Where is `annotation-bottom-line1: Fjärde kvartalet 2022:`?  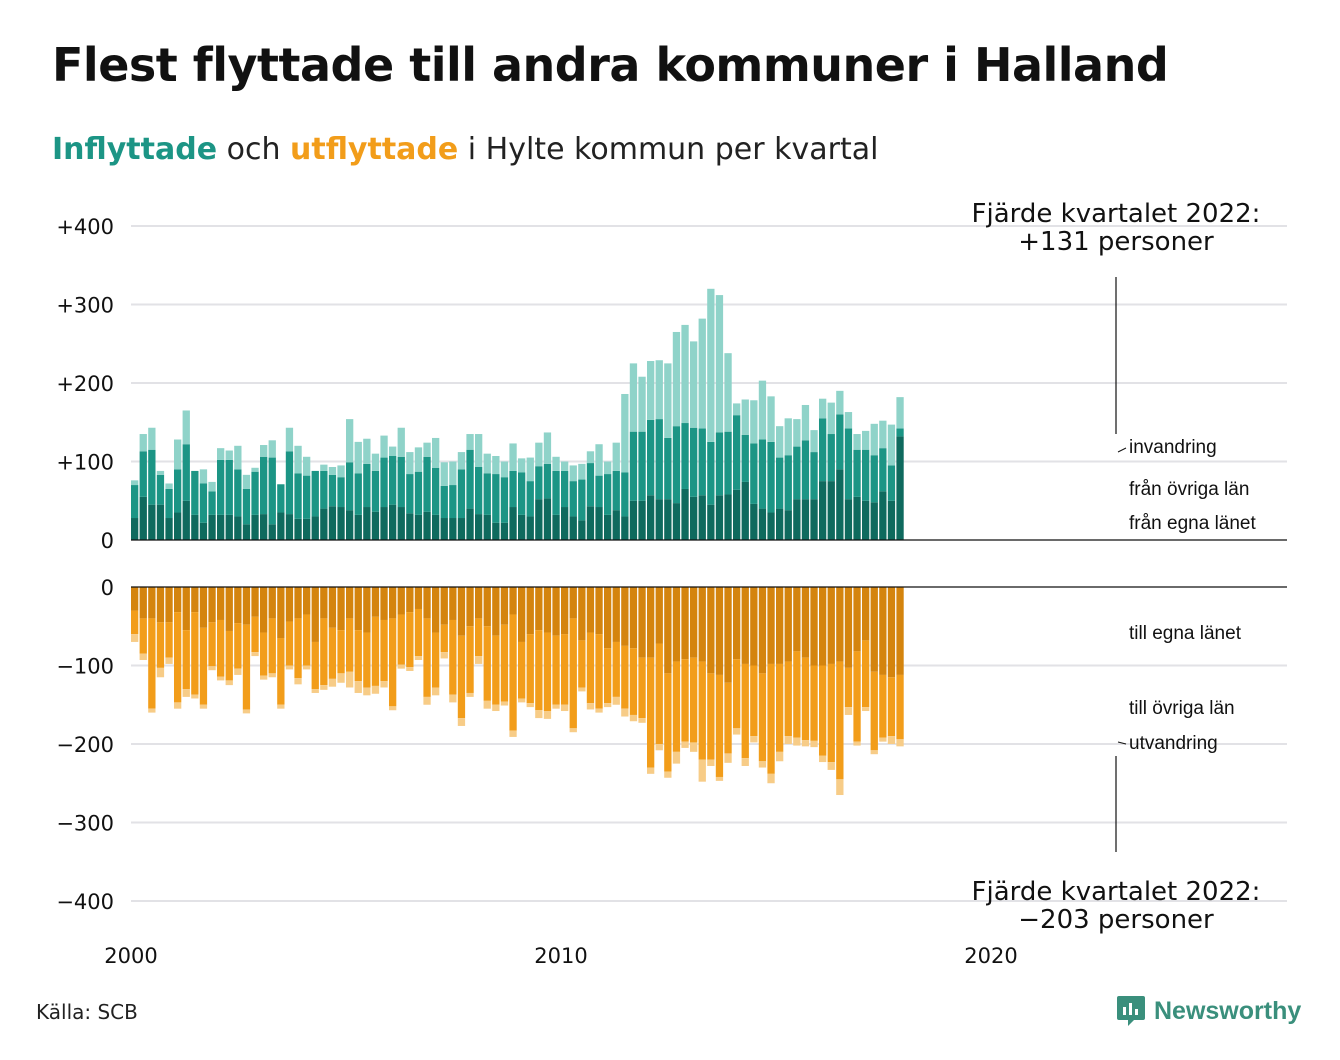 annotation-bottom-line1: Fjärde kvartalet 2022: is located at coordinates (1116, 892).